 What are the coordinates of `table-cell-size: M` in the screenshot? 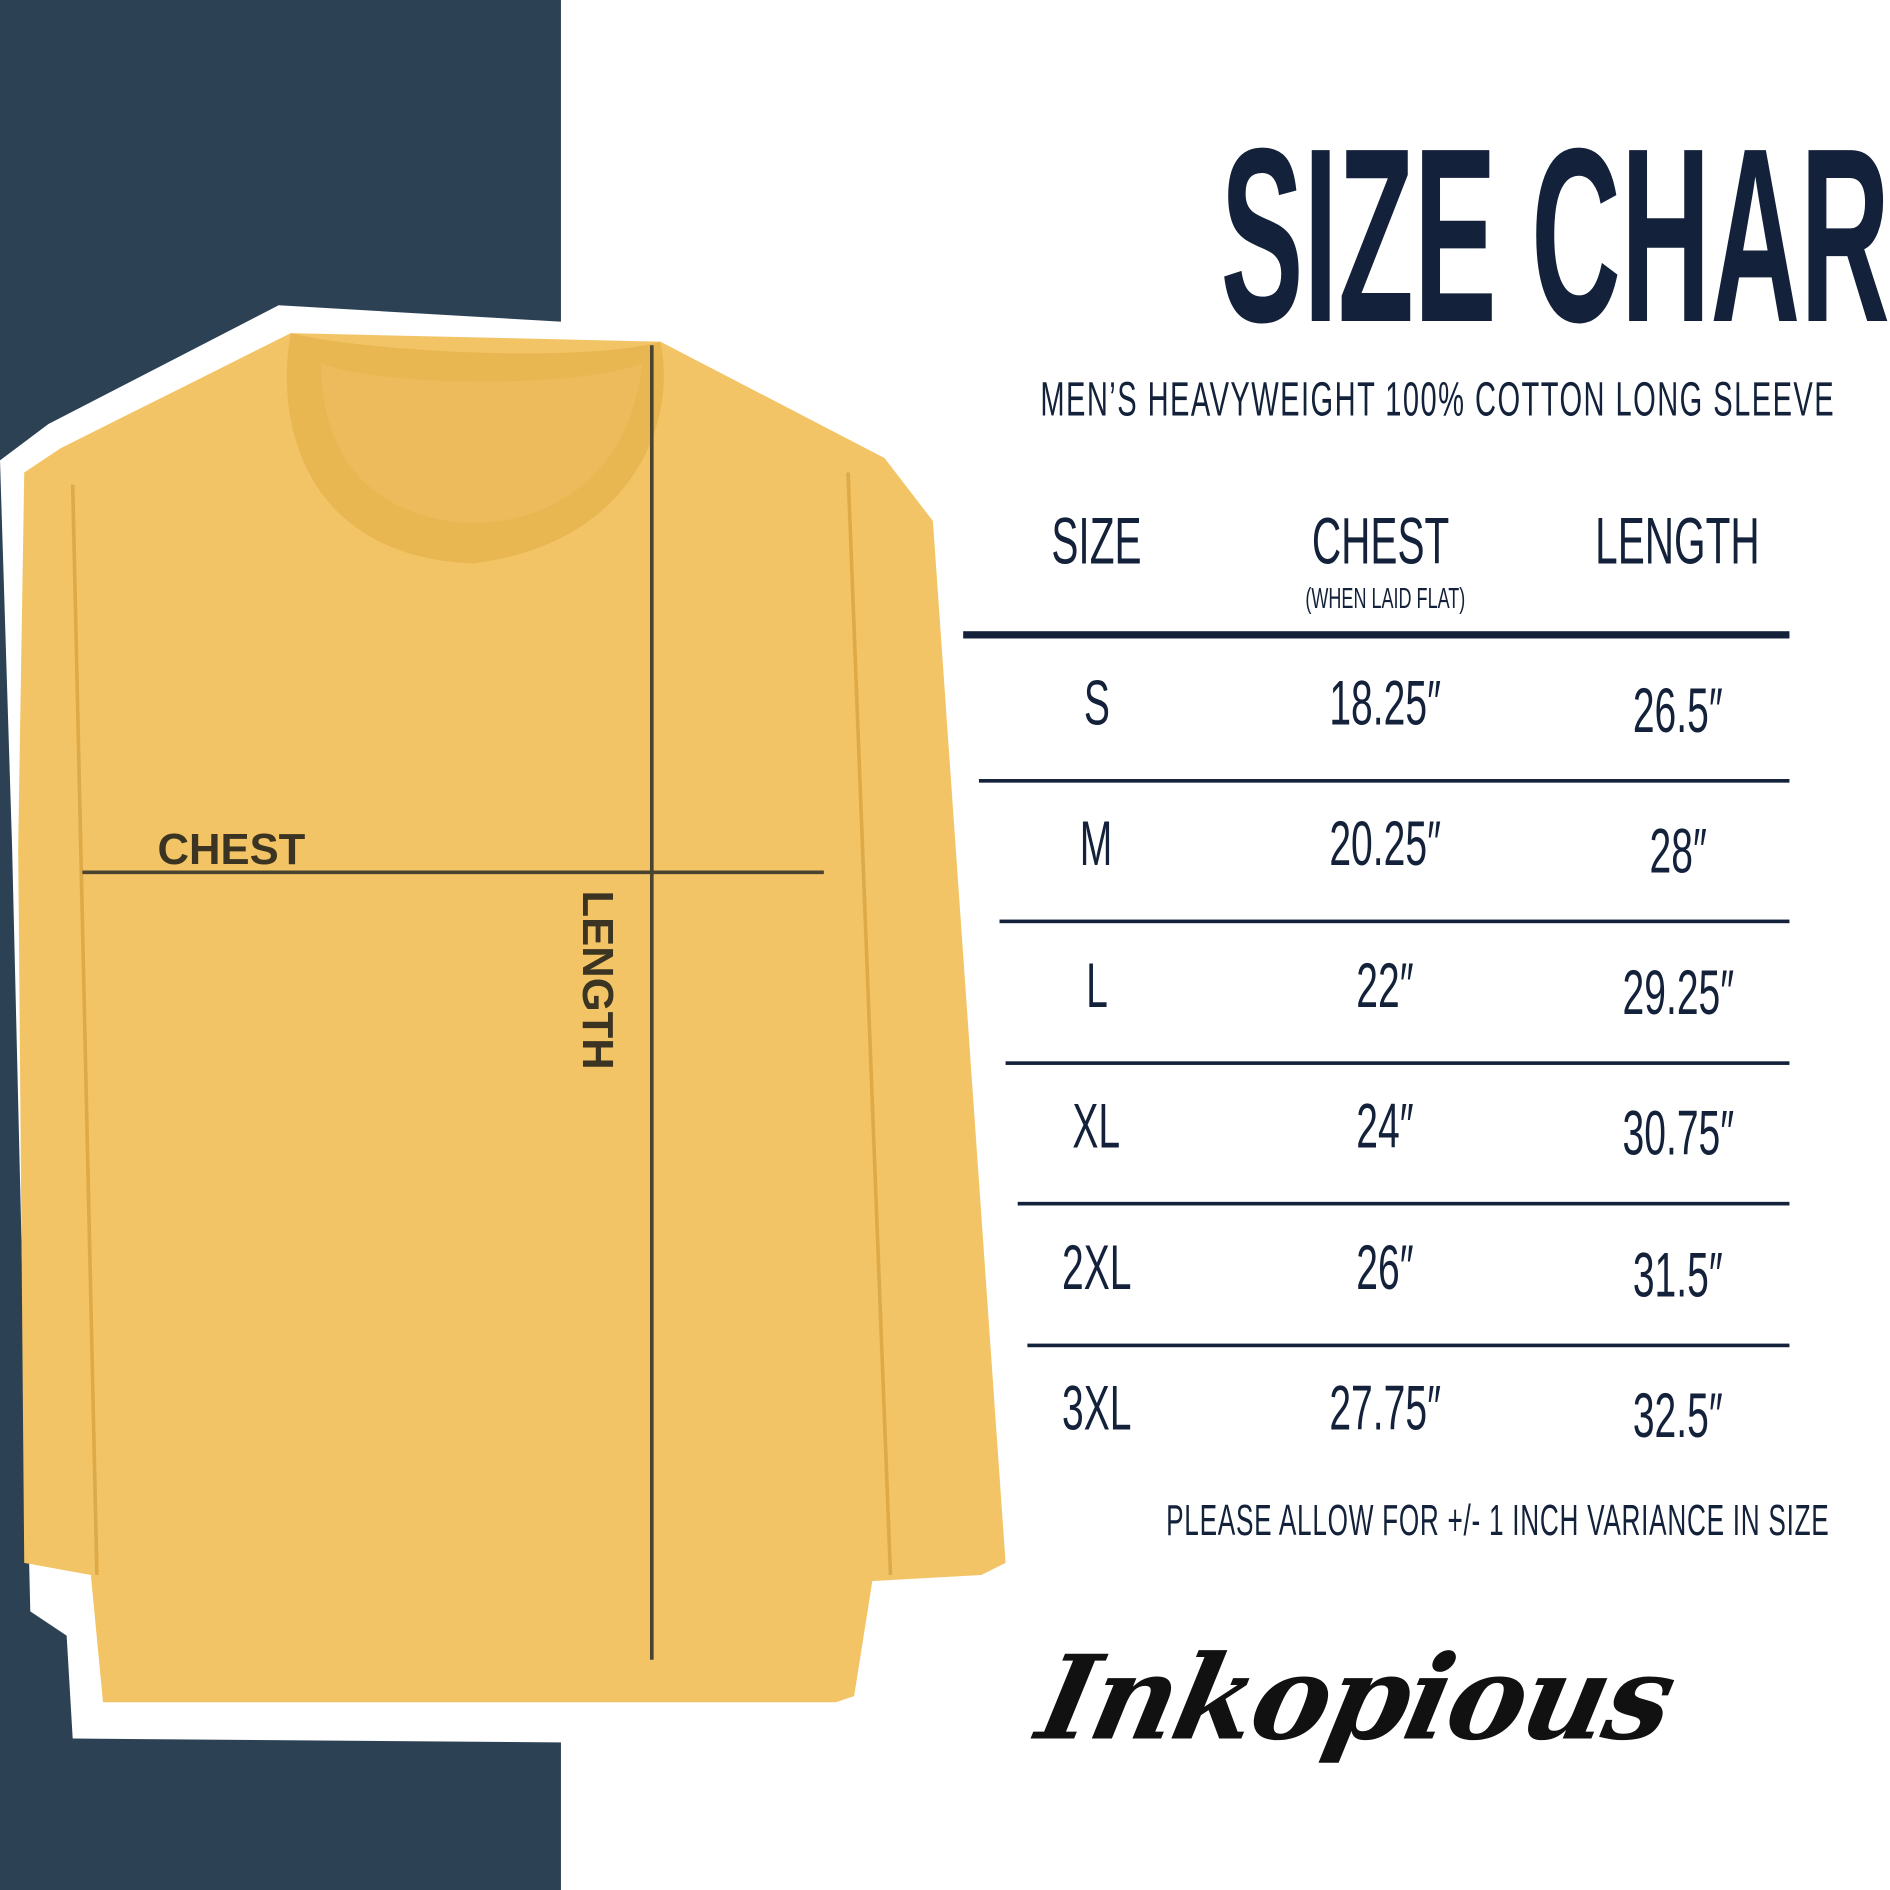 It's located at (1096, 844).